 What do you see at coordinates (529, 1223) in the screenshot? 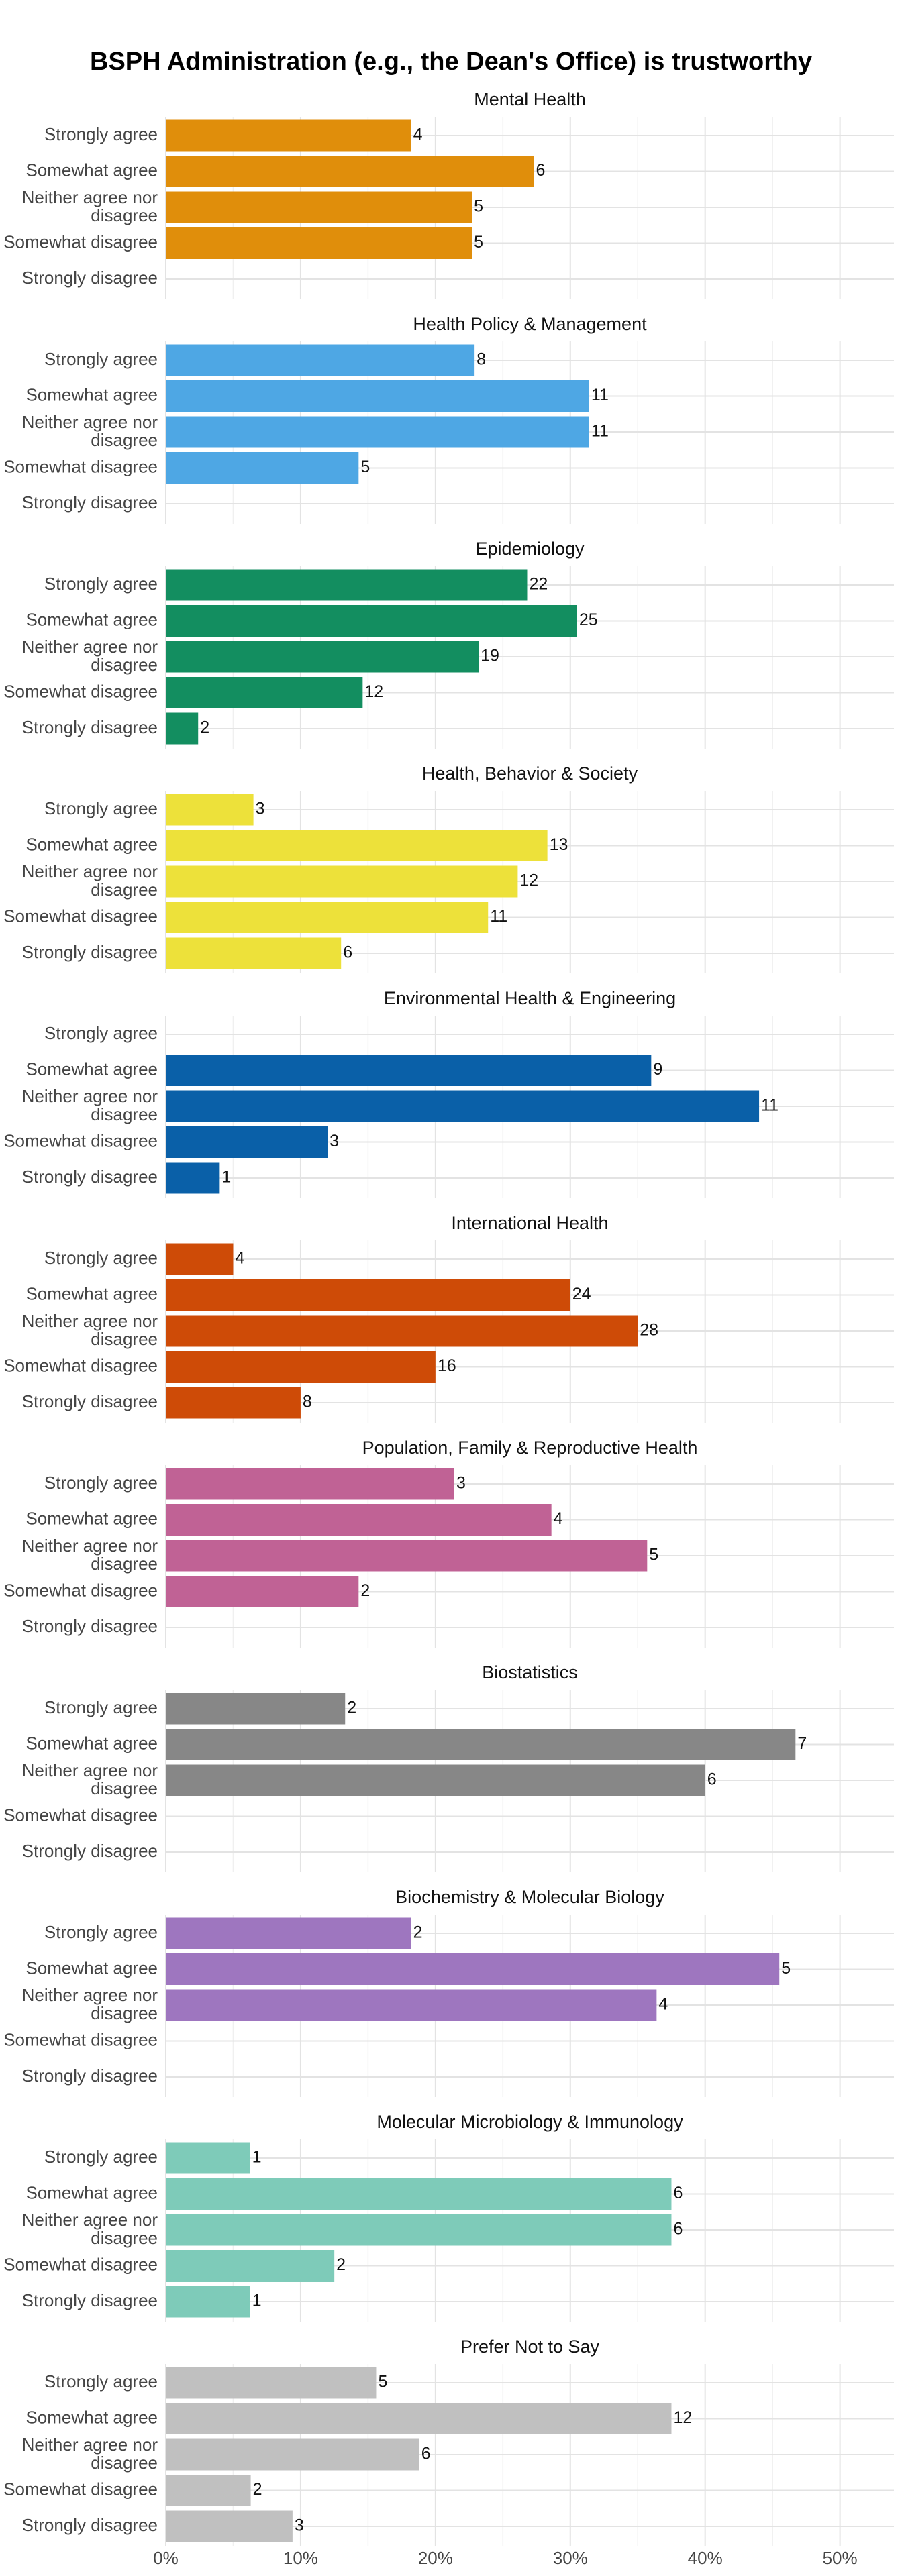
I see `panel-title: International Health` at bounding box center [529, 1223].